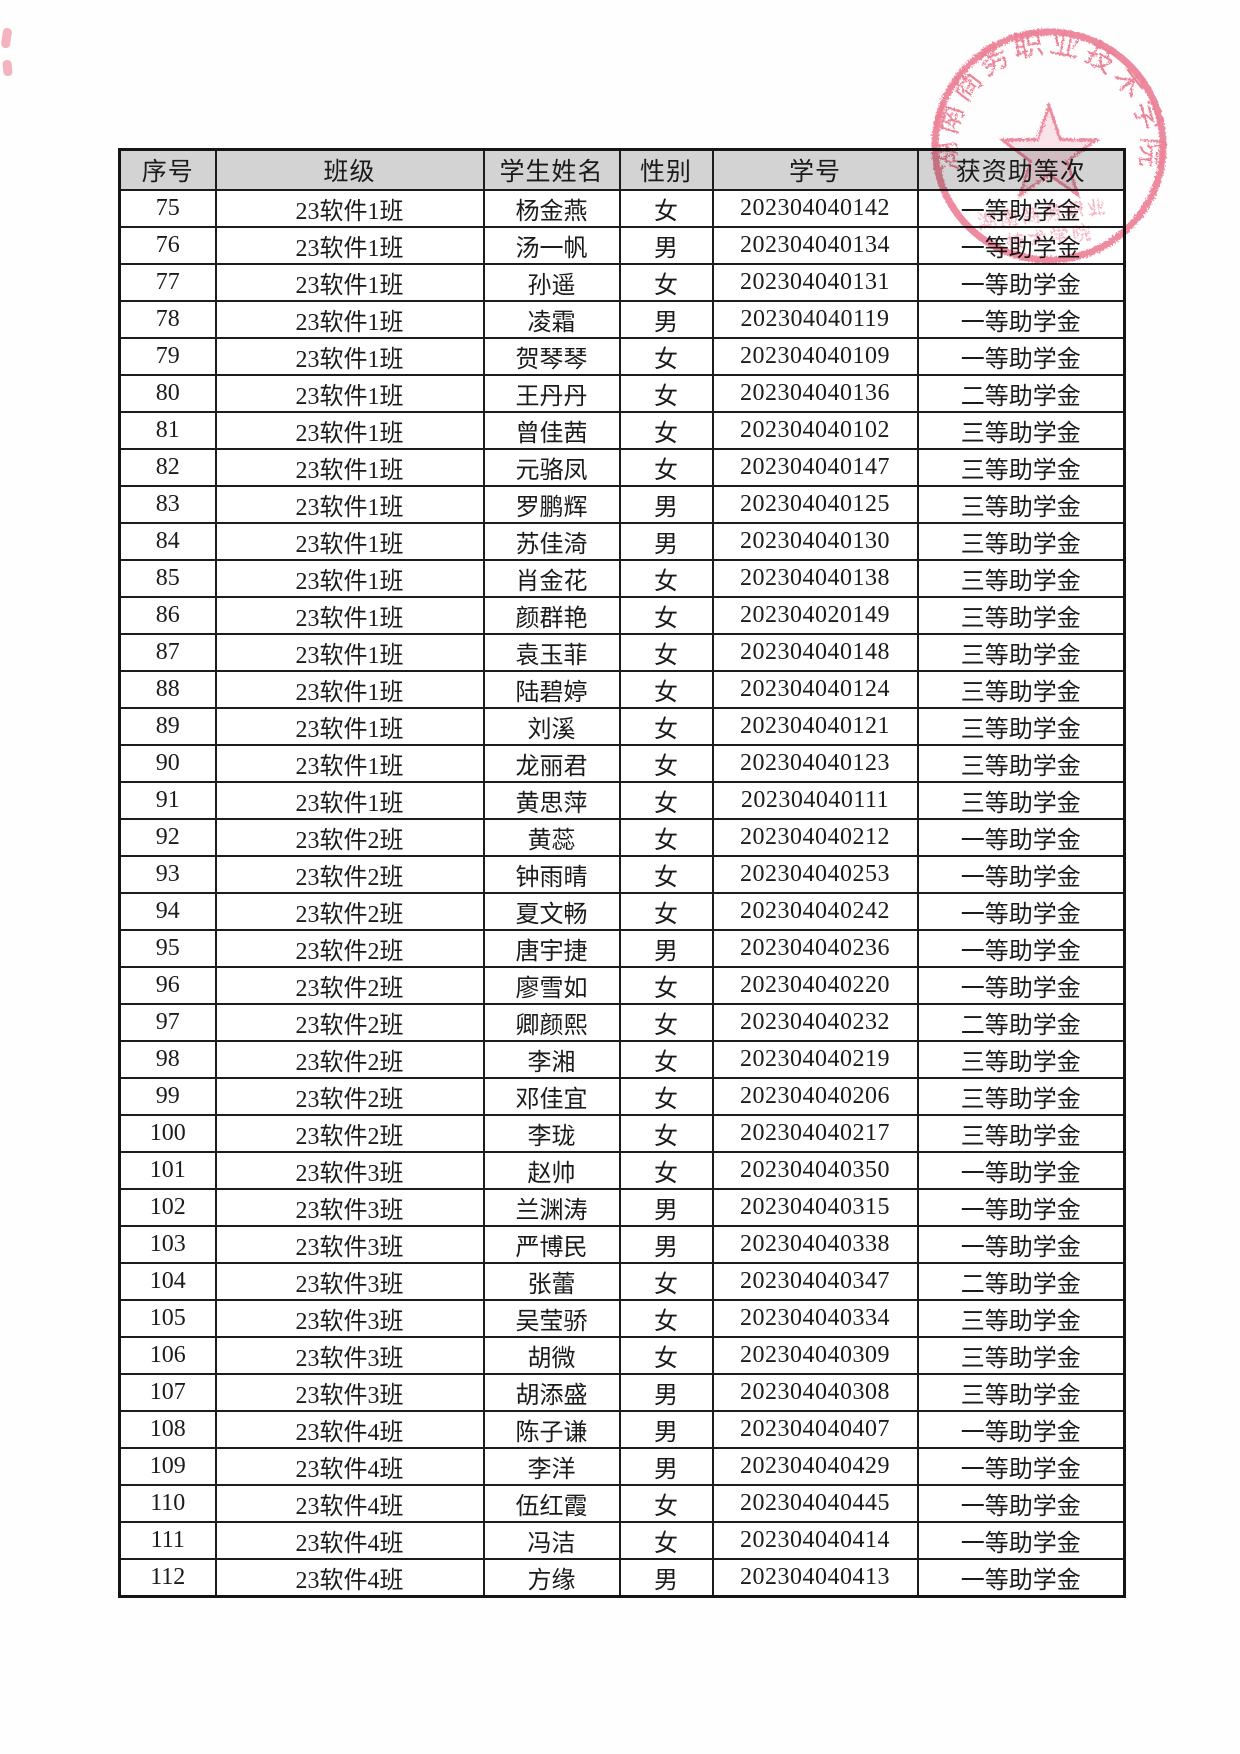  I want to click on table-row: 81 23软件1班 曾佳茜 女 202304040102 三等助学金, so click(622, 430).